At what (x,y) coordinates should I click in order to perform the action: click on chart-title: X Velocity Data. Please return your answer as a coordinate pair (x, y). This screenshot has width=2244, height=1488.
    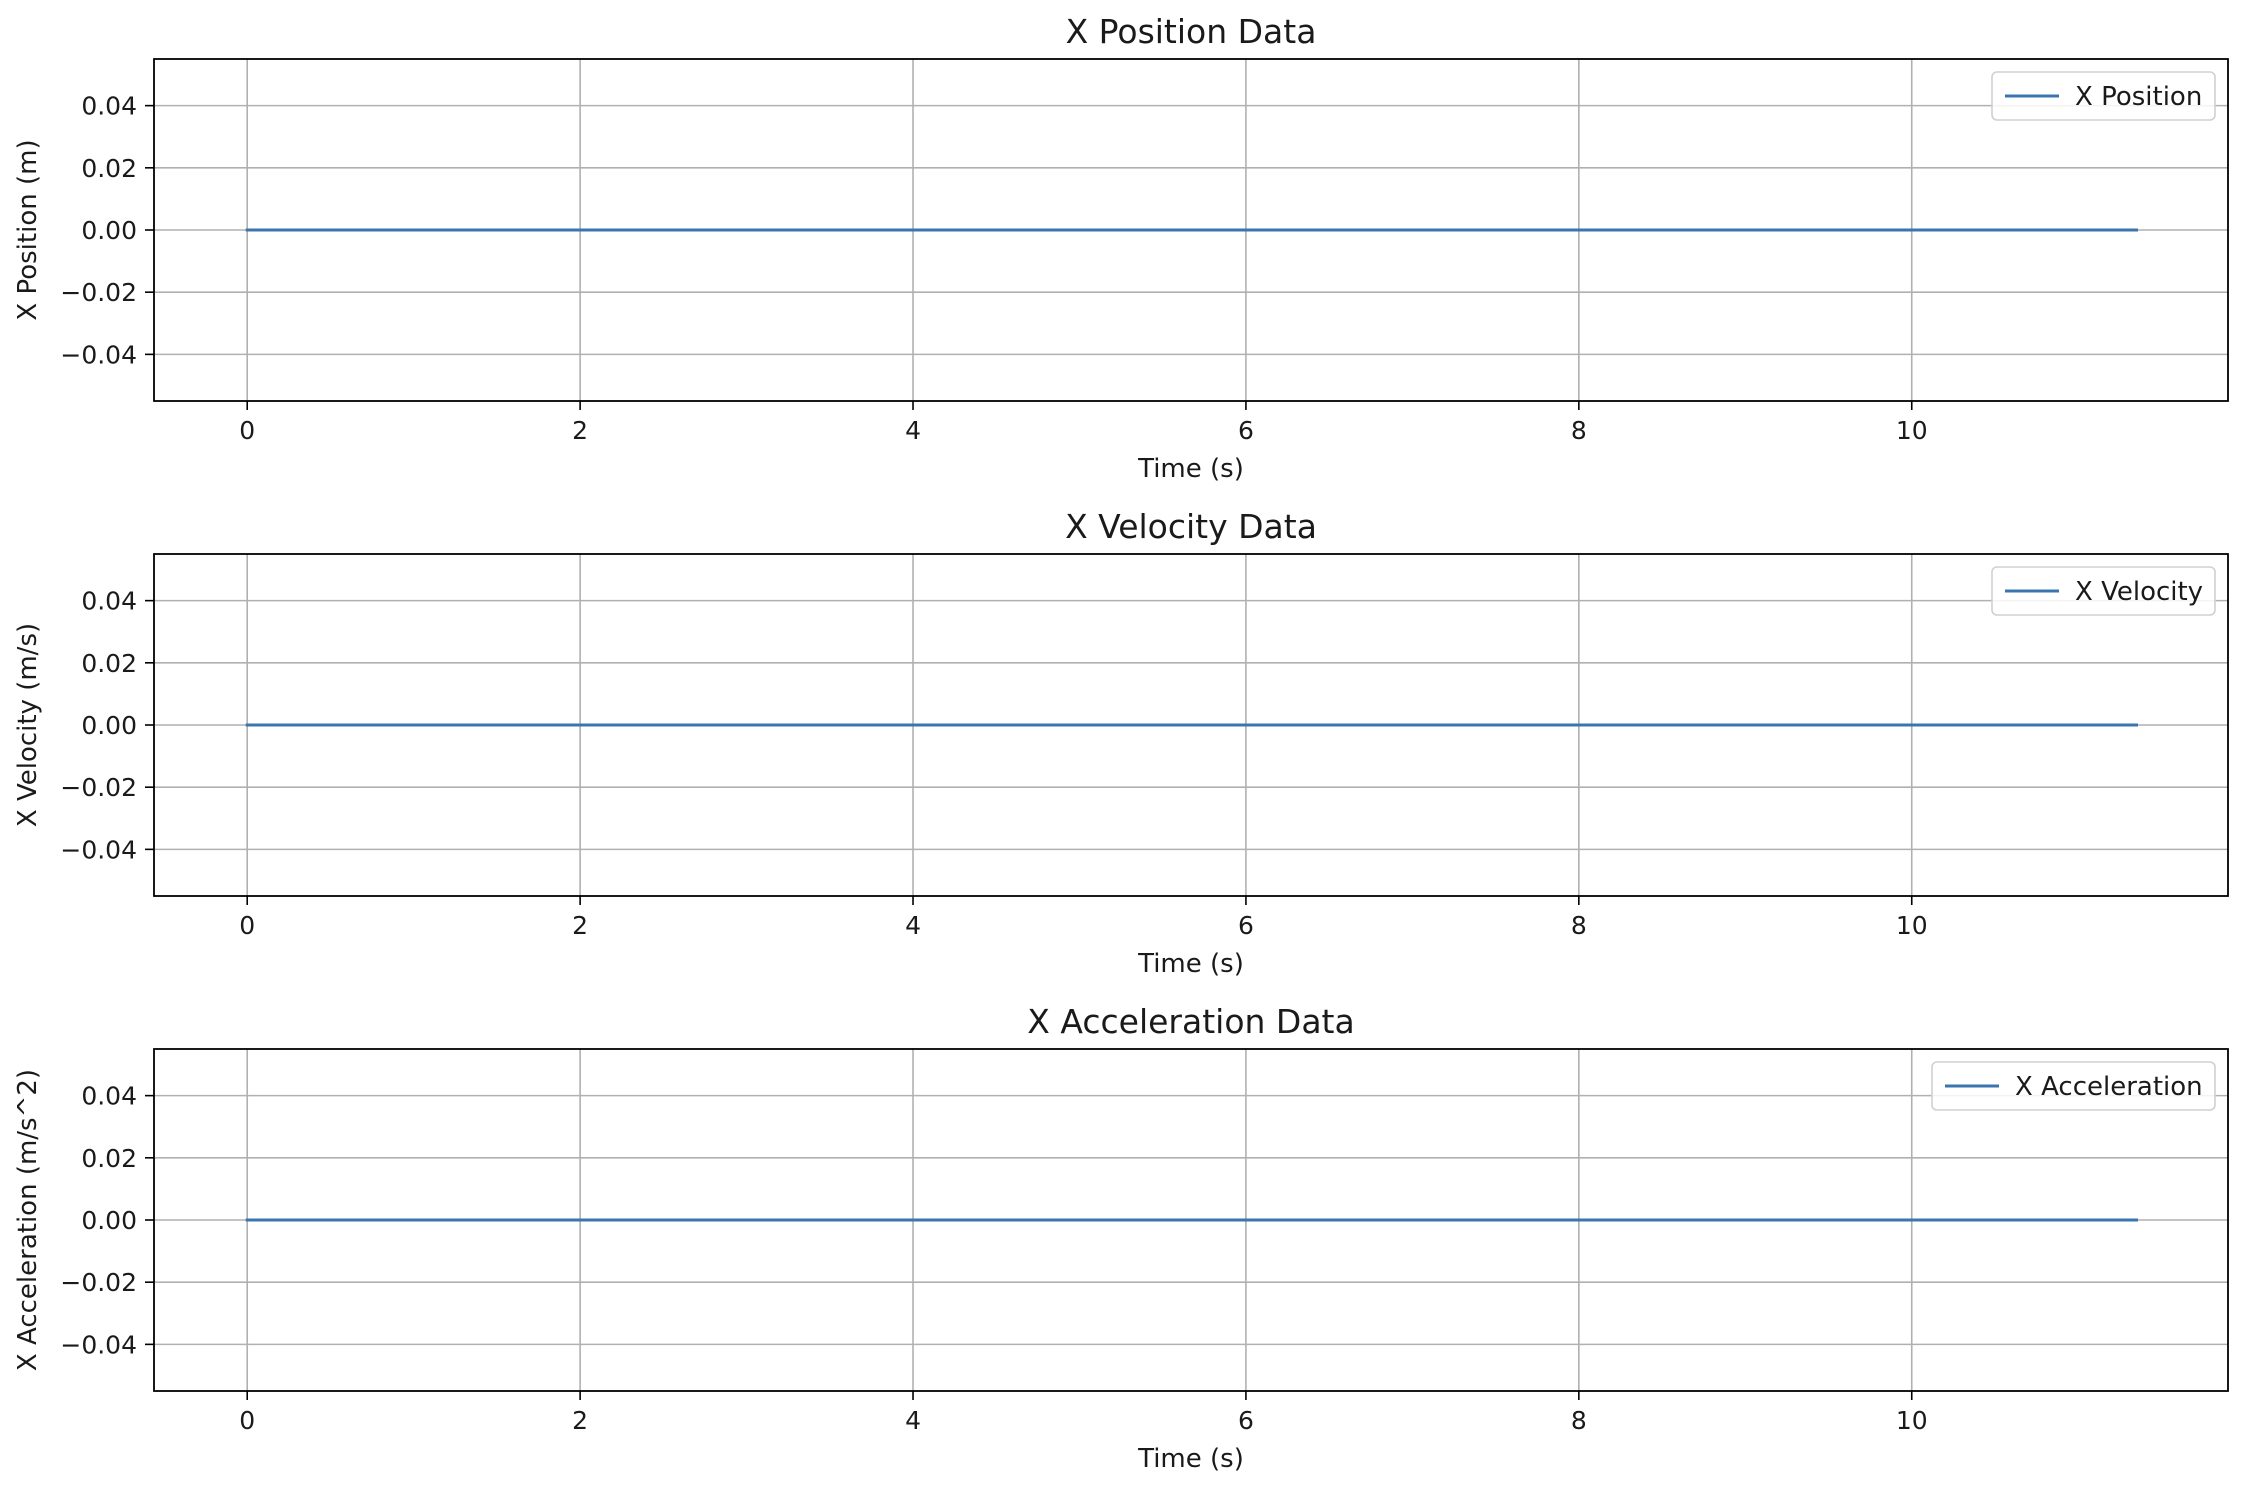
    Looking at the image, I should click on (1191, 526).